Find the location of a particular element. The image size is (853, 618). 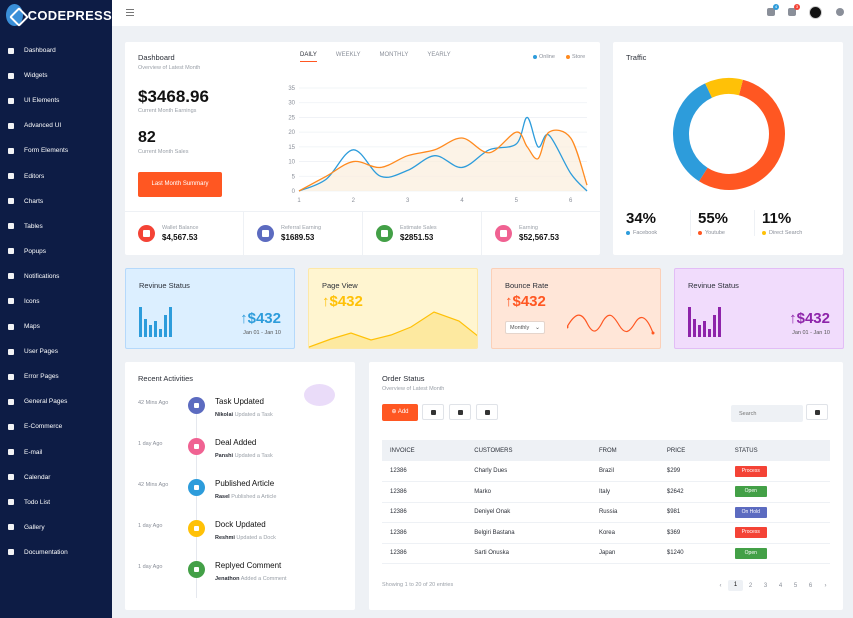

activity-time: 42 Mins Ago is located at coordinates (153, 403).